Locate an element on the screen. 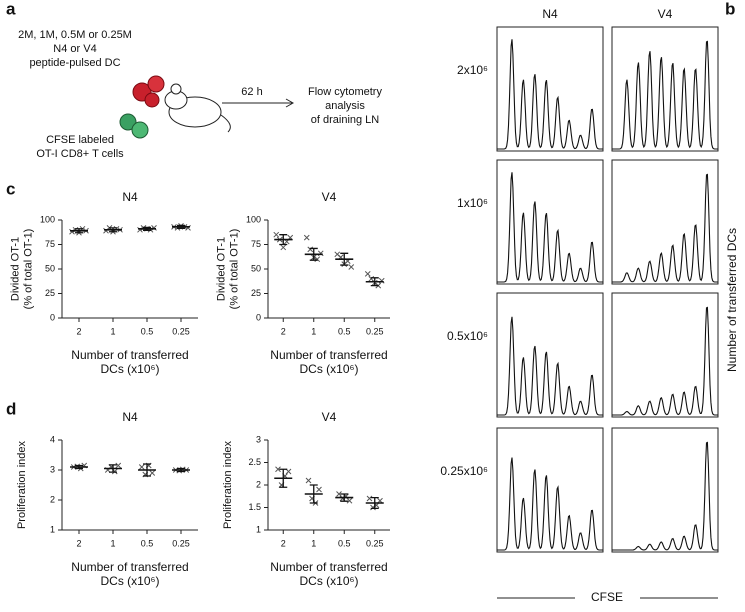  panel-label: b is located at coordinates (730, 9).